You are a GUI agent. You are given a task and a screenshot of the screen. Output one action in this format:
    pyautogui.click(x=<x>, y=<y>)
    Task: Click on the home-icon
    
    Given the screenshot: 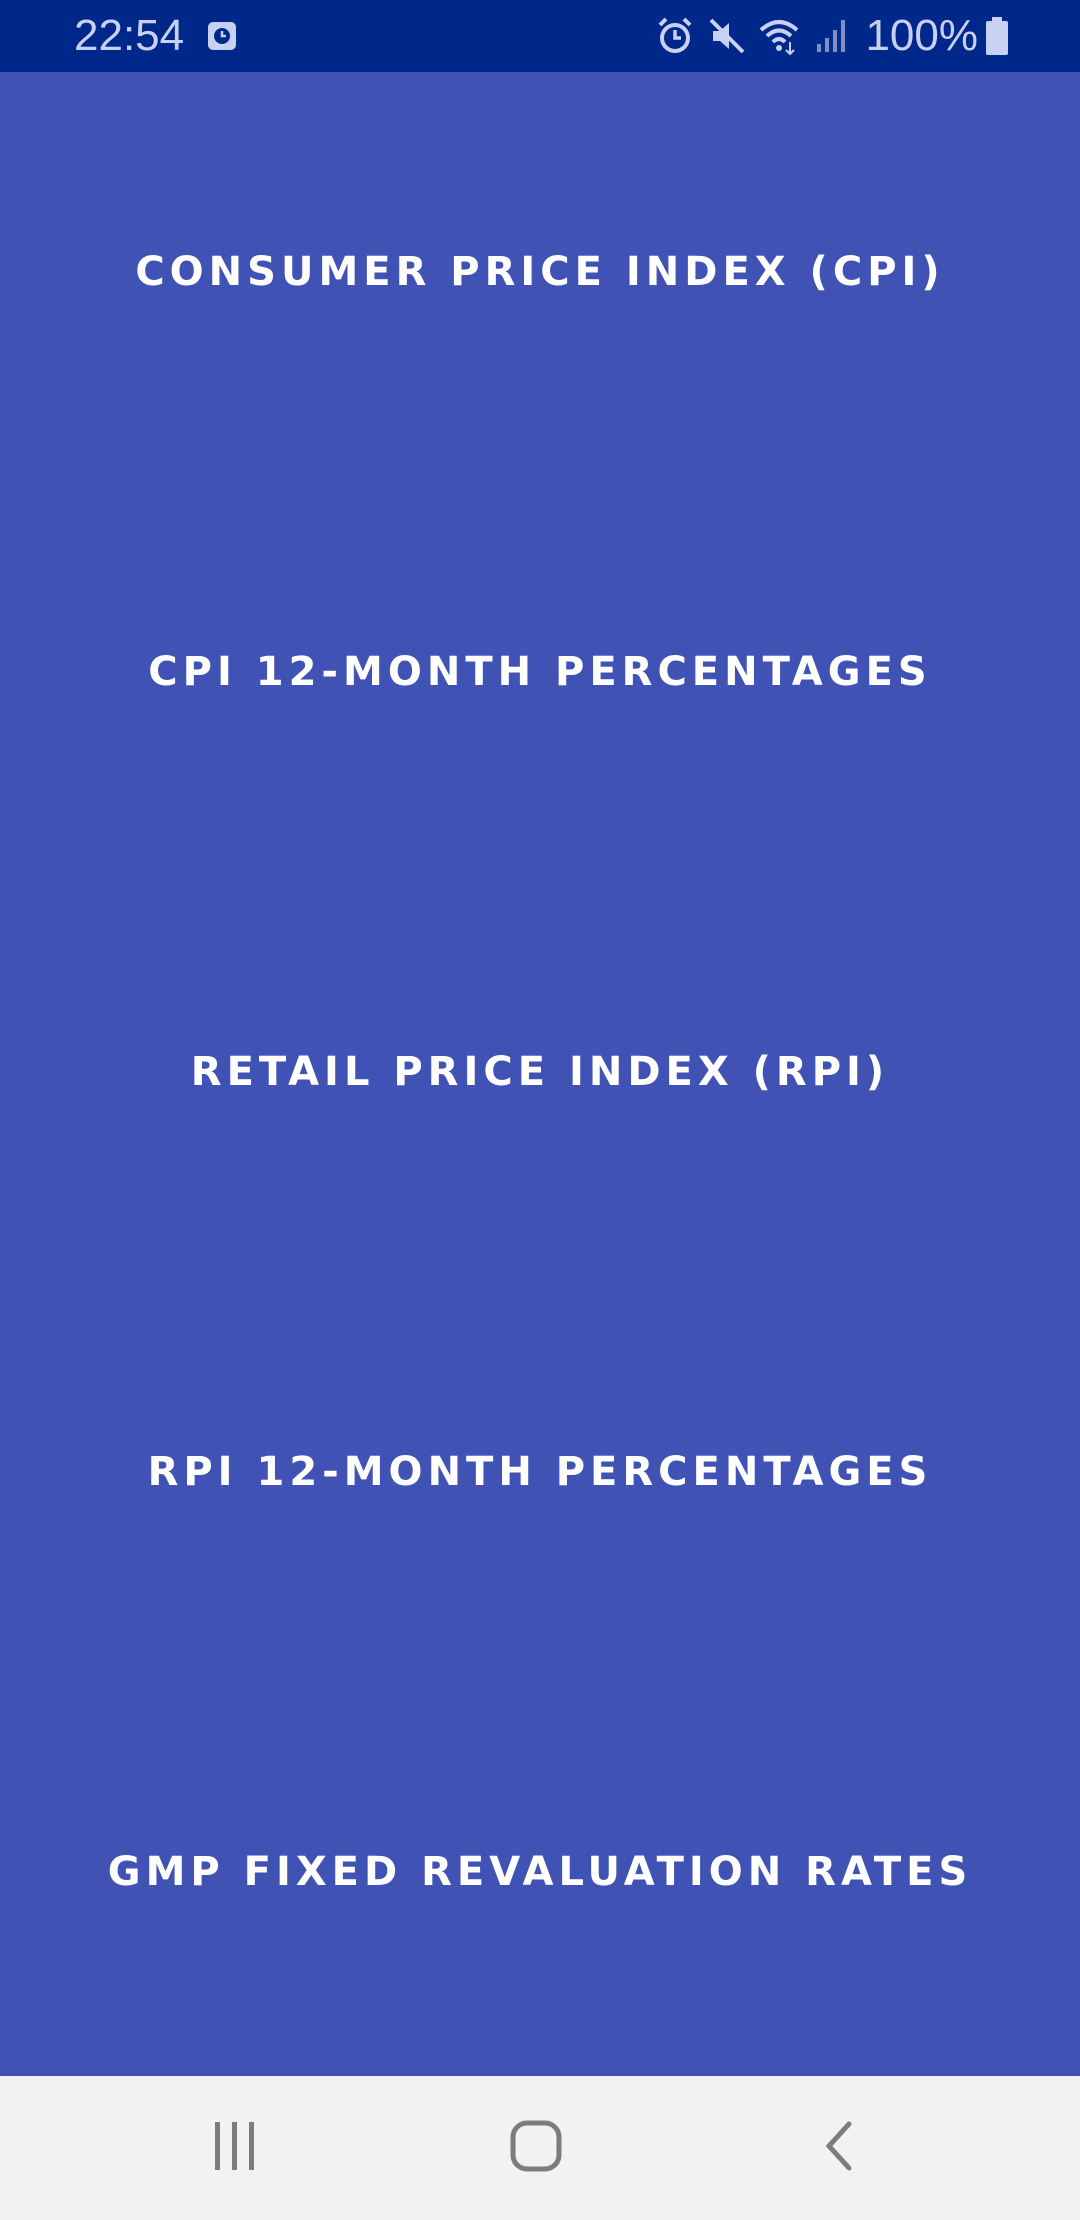 What is the action you would take?
    pyautogui.click(x=536, y=2148)
    